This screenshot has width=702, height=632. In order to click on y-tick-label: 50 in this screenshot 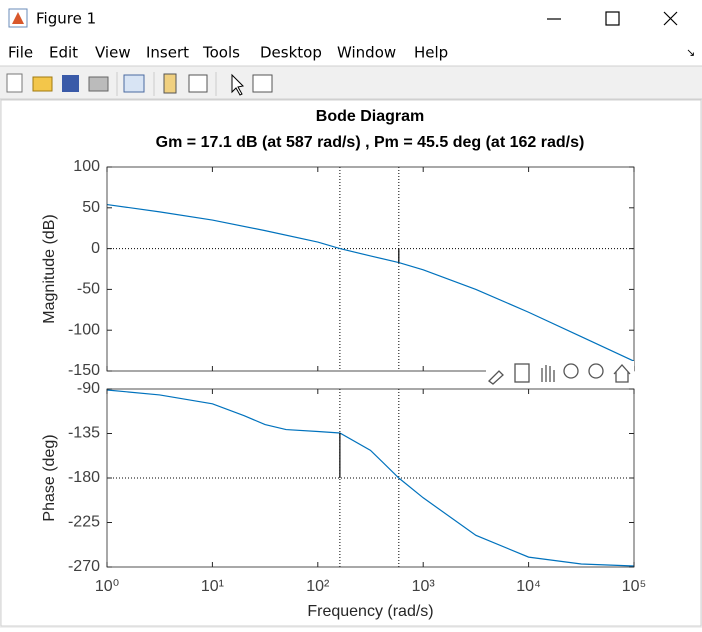, I will do `click(91, 207)`.